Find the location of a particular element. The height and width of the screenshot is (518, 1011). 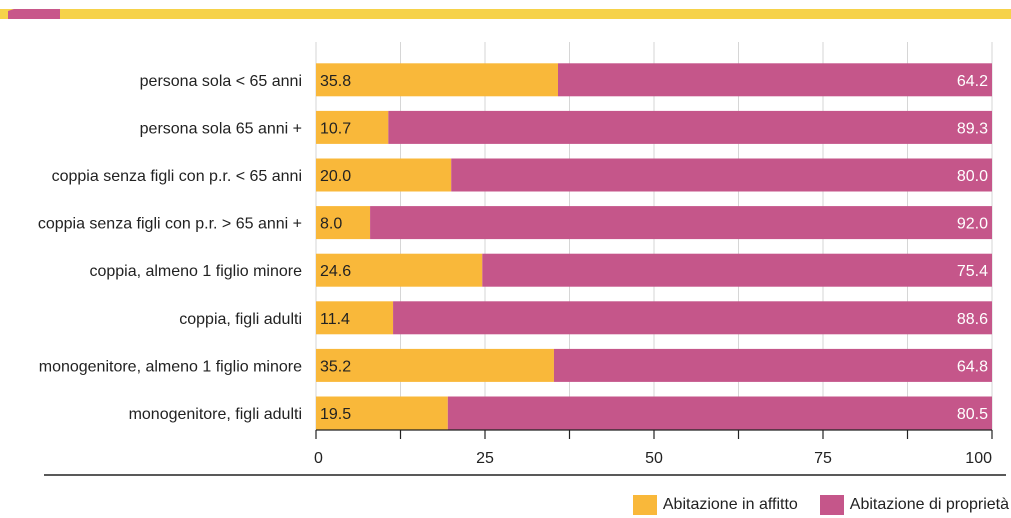

value-label-proprieta: 88.6 is located at coordinates (972, 319).